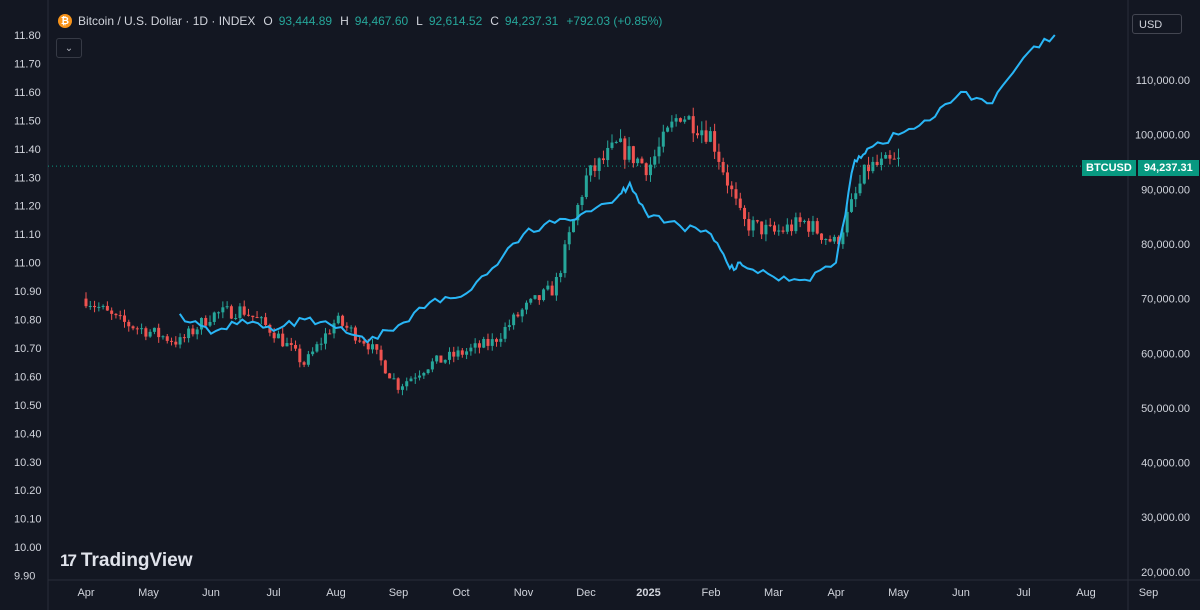 This screenshot has width=1200, height=610. Describe the element at coordinates (273, 593) in the screenshot. I see `time-axis-tick-label: Jul` at that location.